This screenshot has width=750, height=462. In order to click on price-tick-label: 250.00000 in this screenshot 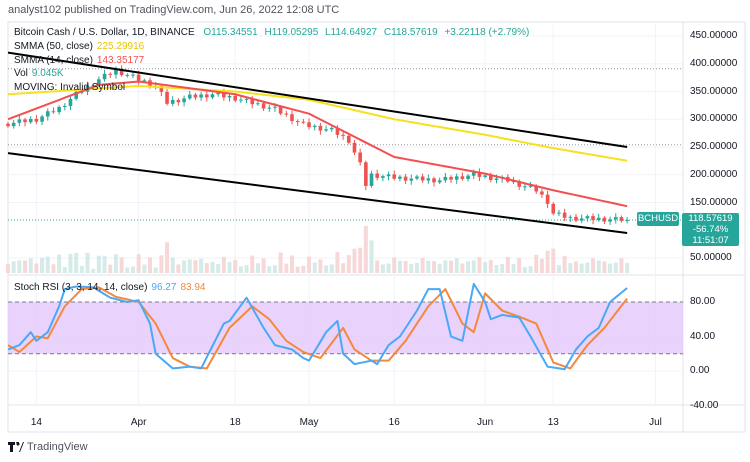, I will do `click(714, 146)`.